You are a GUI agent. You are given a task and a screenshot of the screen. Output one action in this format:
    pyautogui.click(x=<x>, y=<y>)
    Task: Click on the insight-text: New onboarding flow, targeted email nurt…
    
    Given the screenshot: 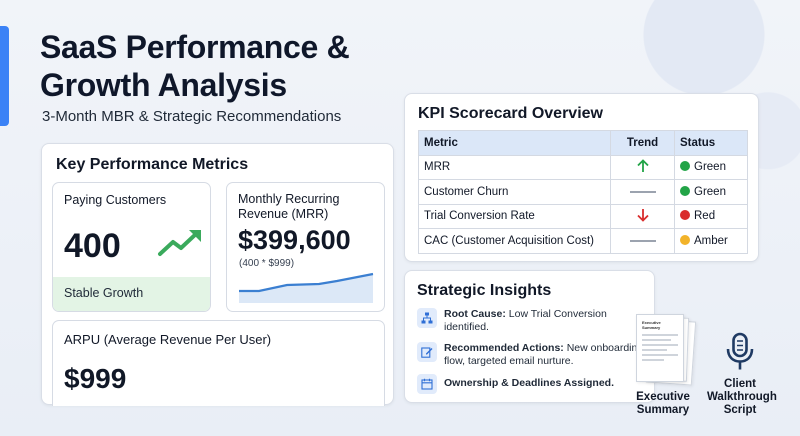 What is the action you would take?
    pyautogui.click(x=544, y=354)
    